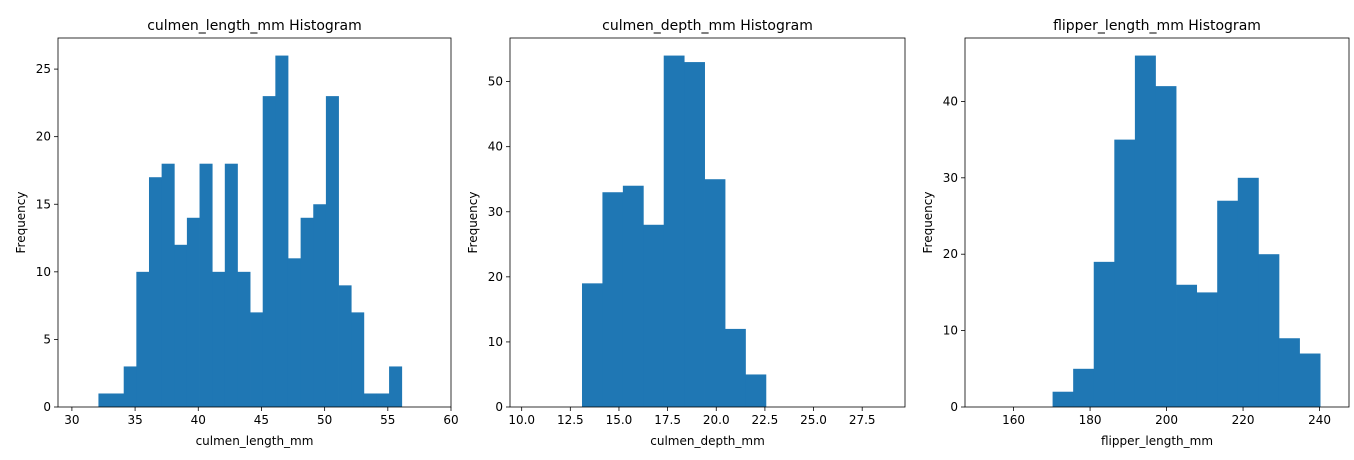 Image resolution: width=1354 pixels, height=460 pixels. Describe the element at coordinates (521, 420) in the screenshot. I see `x-tick-label: 10.0` at that location.